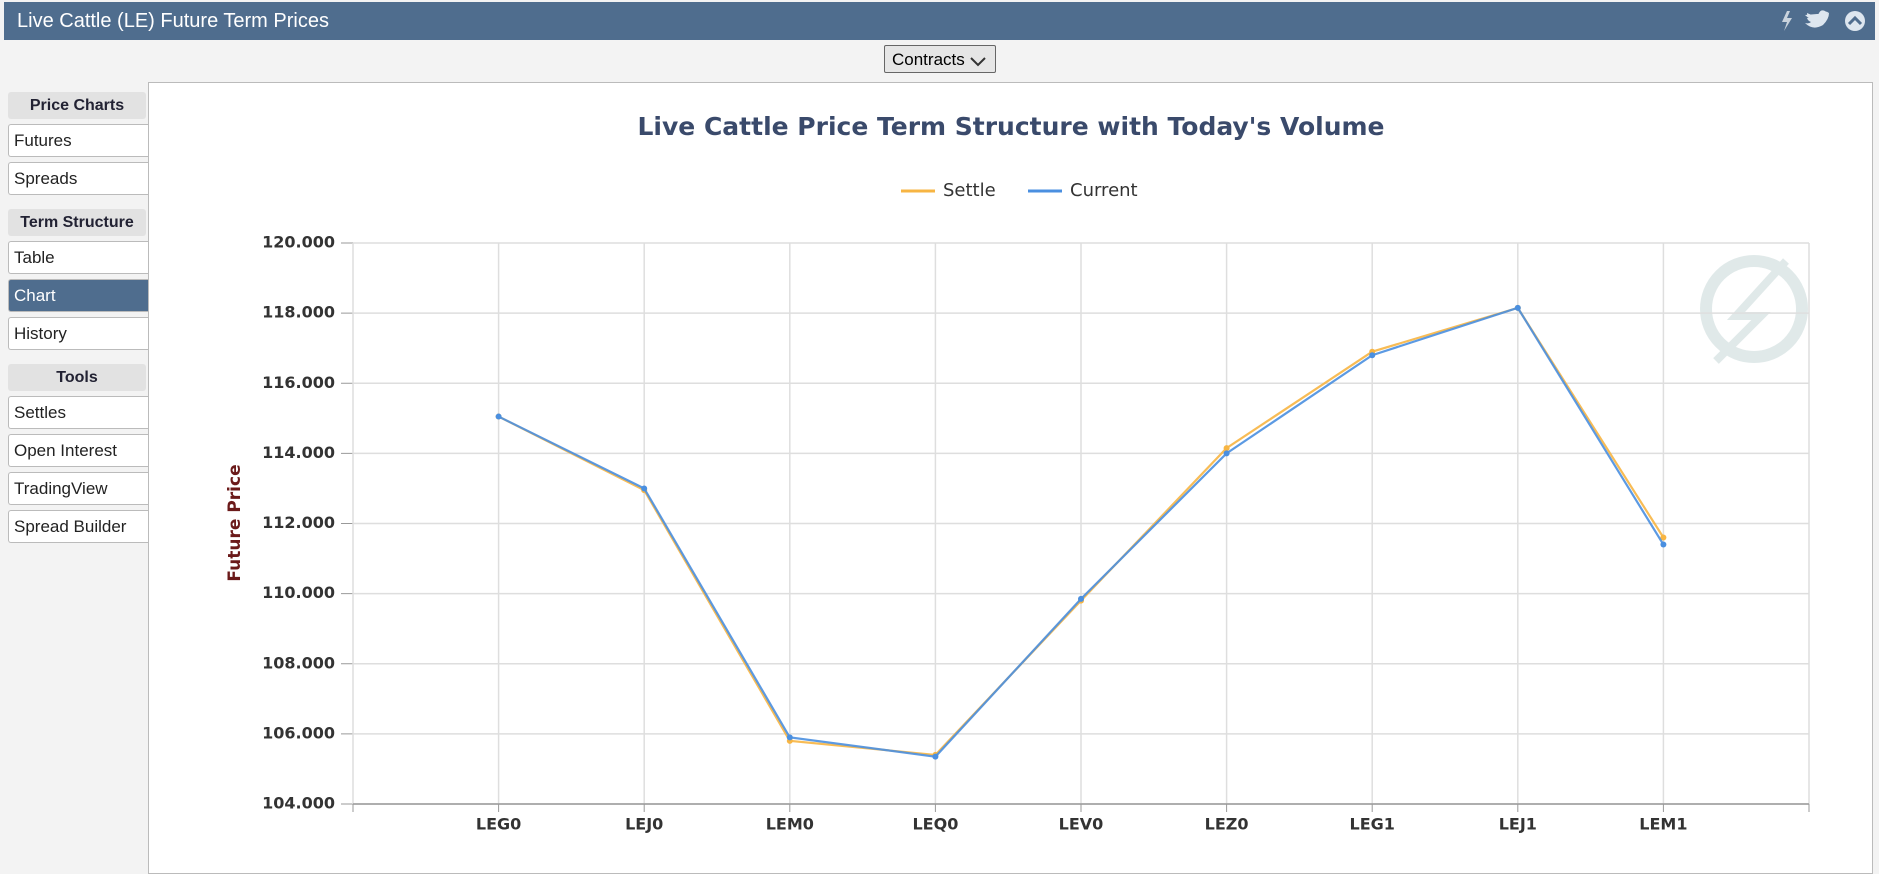  Describe the element at coordinates (298, 592) in the screenshot. I see `y-tick-label: 110.000` at that location.